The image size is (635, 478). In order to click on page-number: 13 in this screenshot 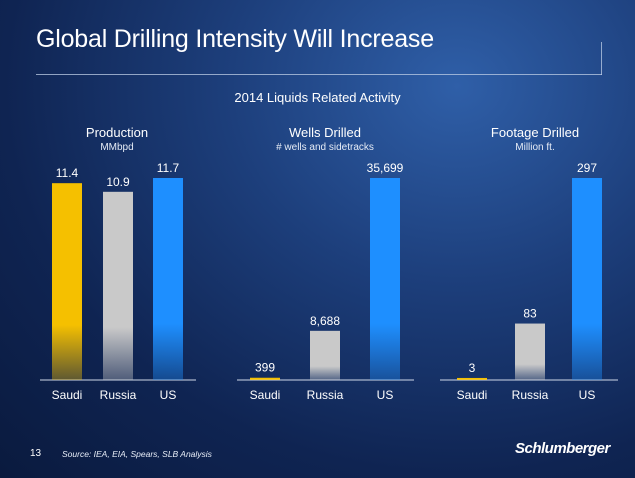, I will do `click(36, 453)`.